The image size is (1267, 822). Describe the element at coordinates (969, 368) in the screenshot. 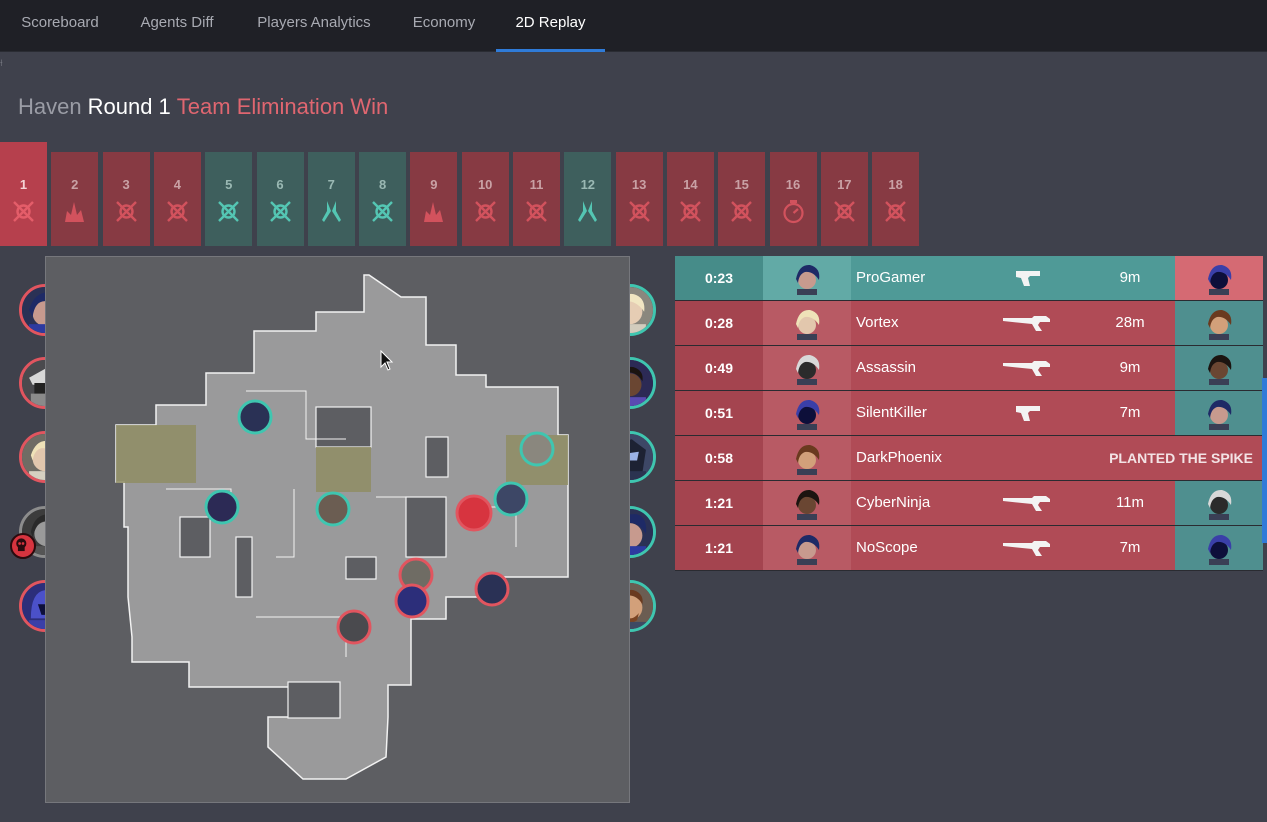

I see `kill-feed-row: 0:49 Assassin 9m` at that location.